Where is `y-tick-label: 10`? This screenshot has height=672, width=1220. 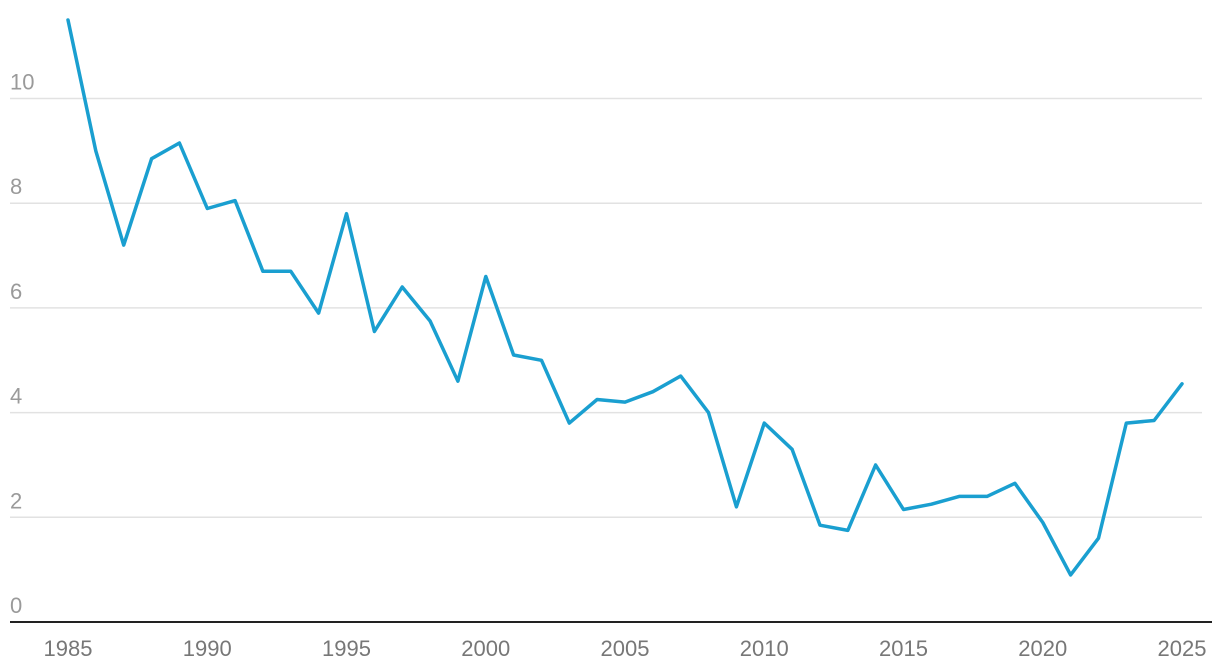 y-tick-label: 10 is located at coordinates (22, 82).